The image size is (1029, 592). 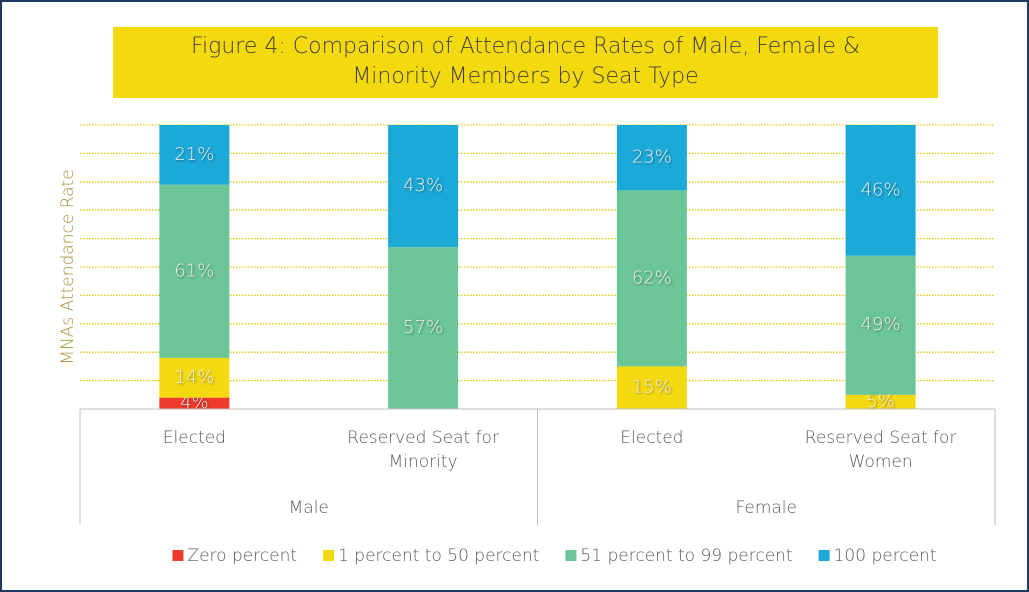 I want to click on data-label: 23%, so click(x=652, y=157).